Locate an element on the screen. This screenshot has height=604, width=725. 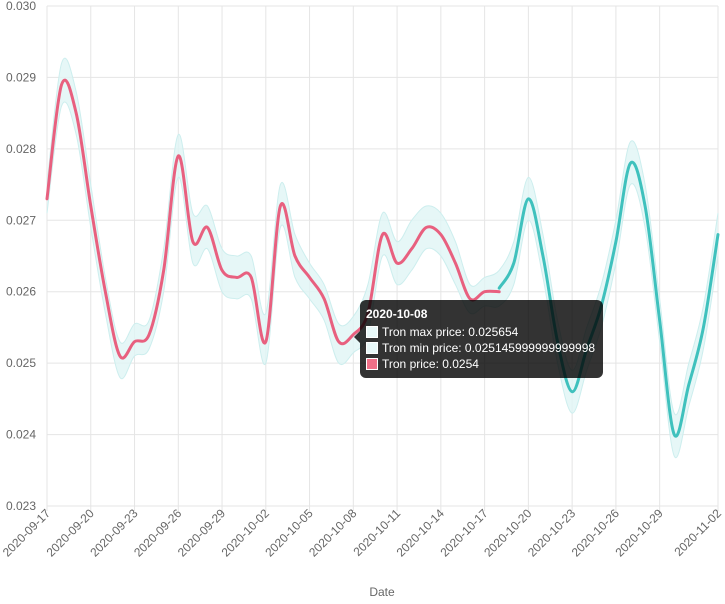
tooltip-row-min: Tron min price: 0.025145999999999998 is located at coordinates (480, 348).